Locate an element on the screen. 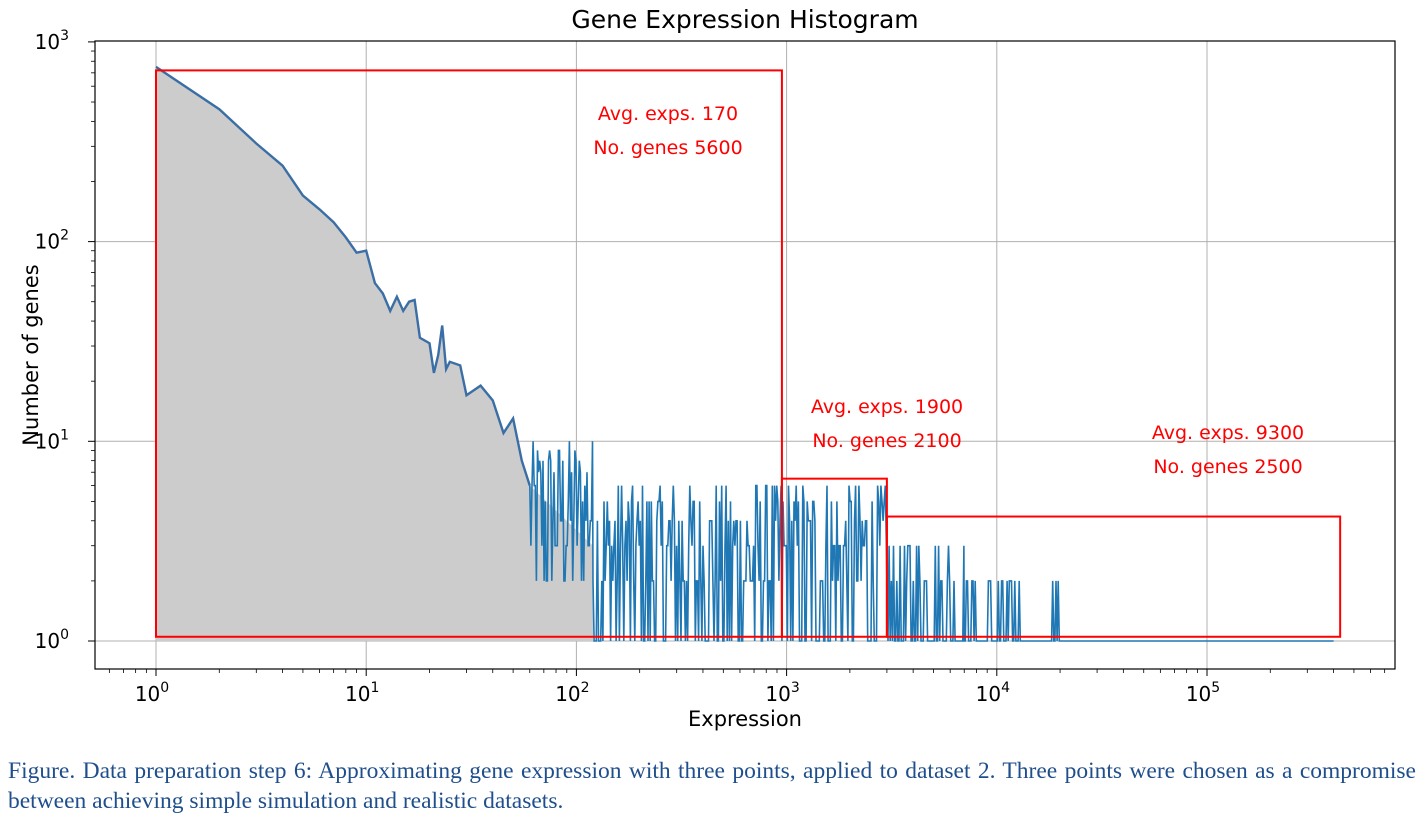 The image size is (1424, 820). histogram-series-line is located at coordinates (343, 275).